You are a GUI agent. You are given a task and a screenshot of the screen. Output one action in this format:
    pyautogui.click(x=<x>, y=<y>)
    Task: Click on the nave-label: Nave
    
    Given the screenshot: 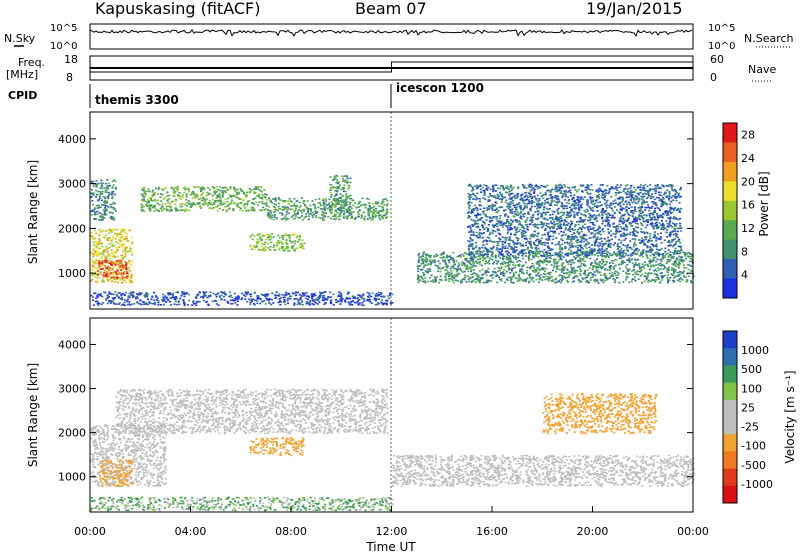 What is the action you would take?
    pyautogui.click(x=762, y=69)
    